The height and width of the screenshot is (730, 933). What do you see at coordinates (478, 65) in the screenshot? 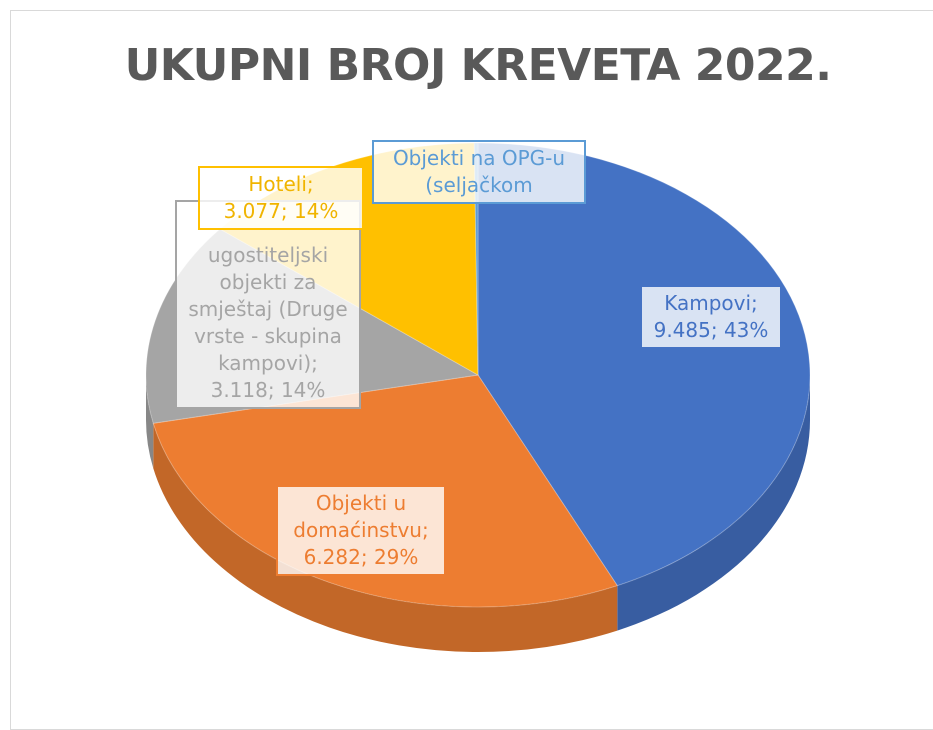
I see `chart-title: UKUPNI BROJ KREVETA 2022.` at bounding box center [478, 65].